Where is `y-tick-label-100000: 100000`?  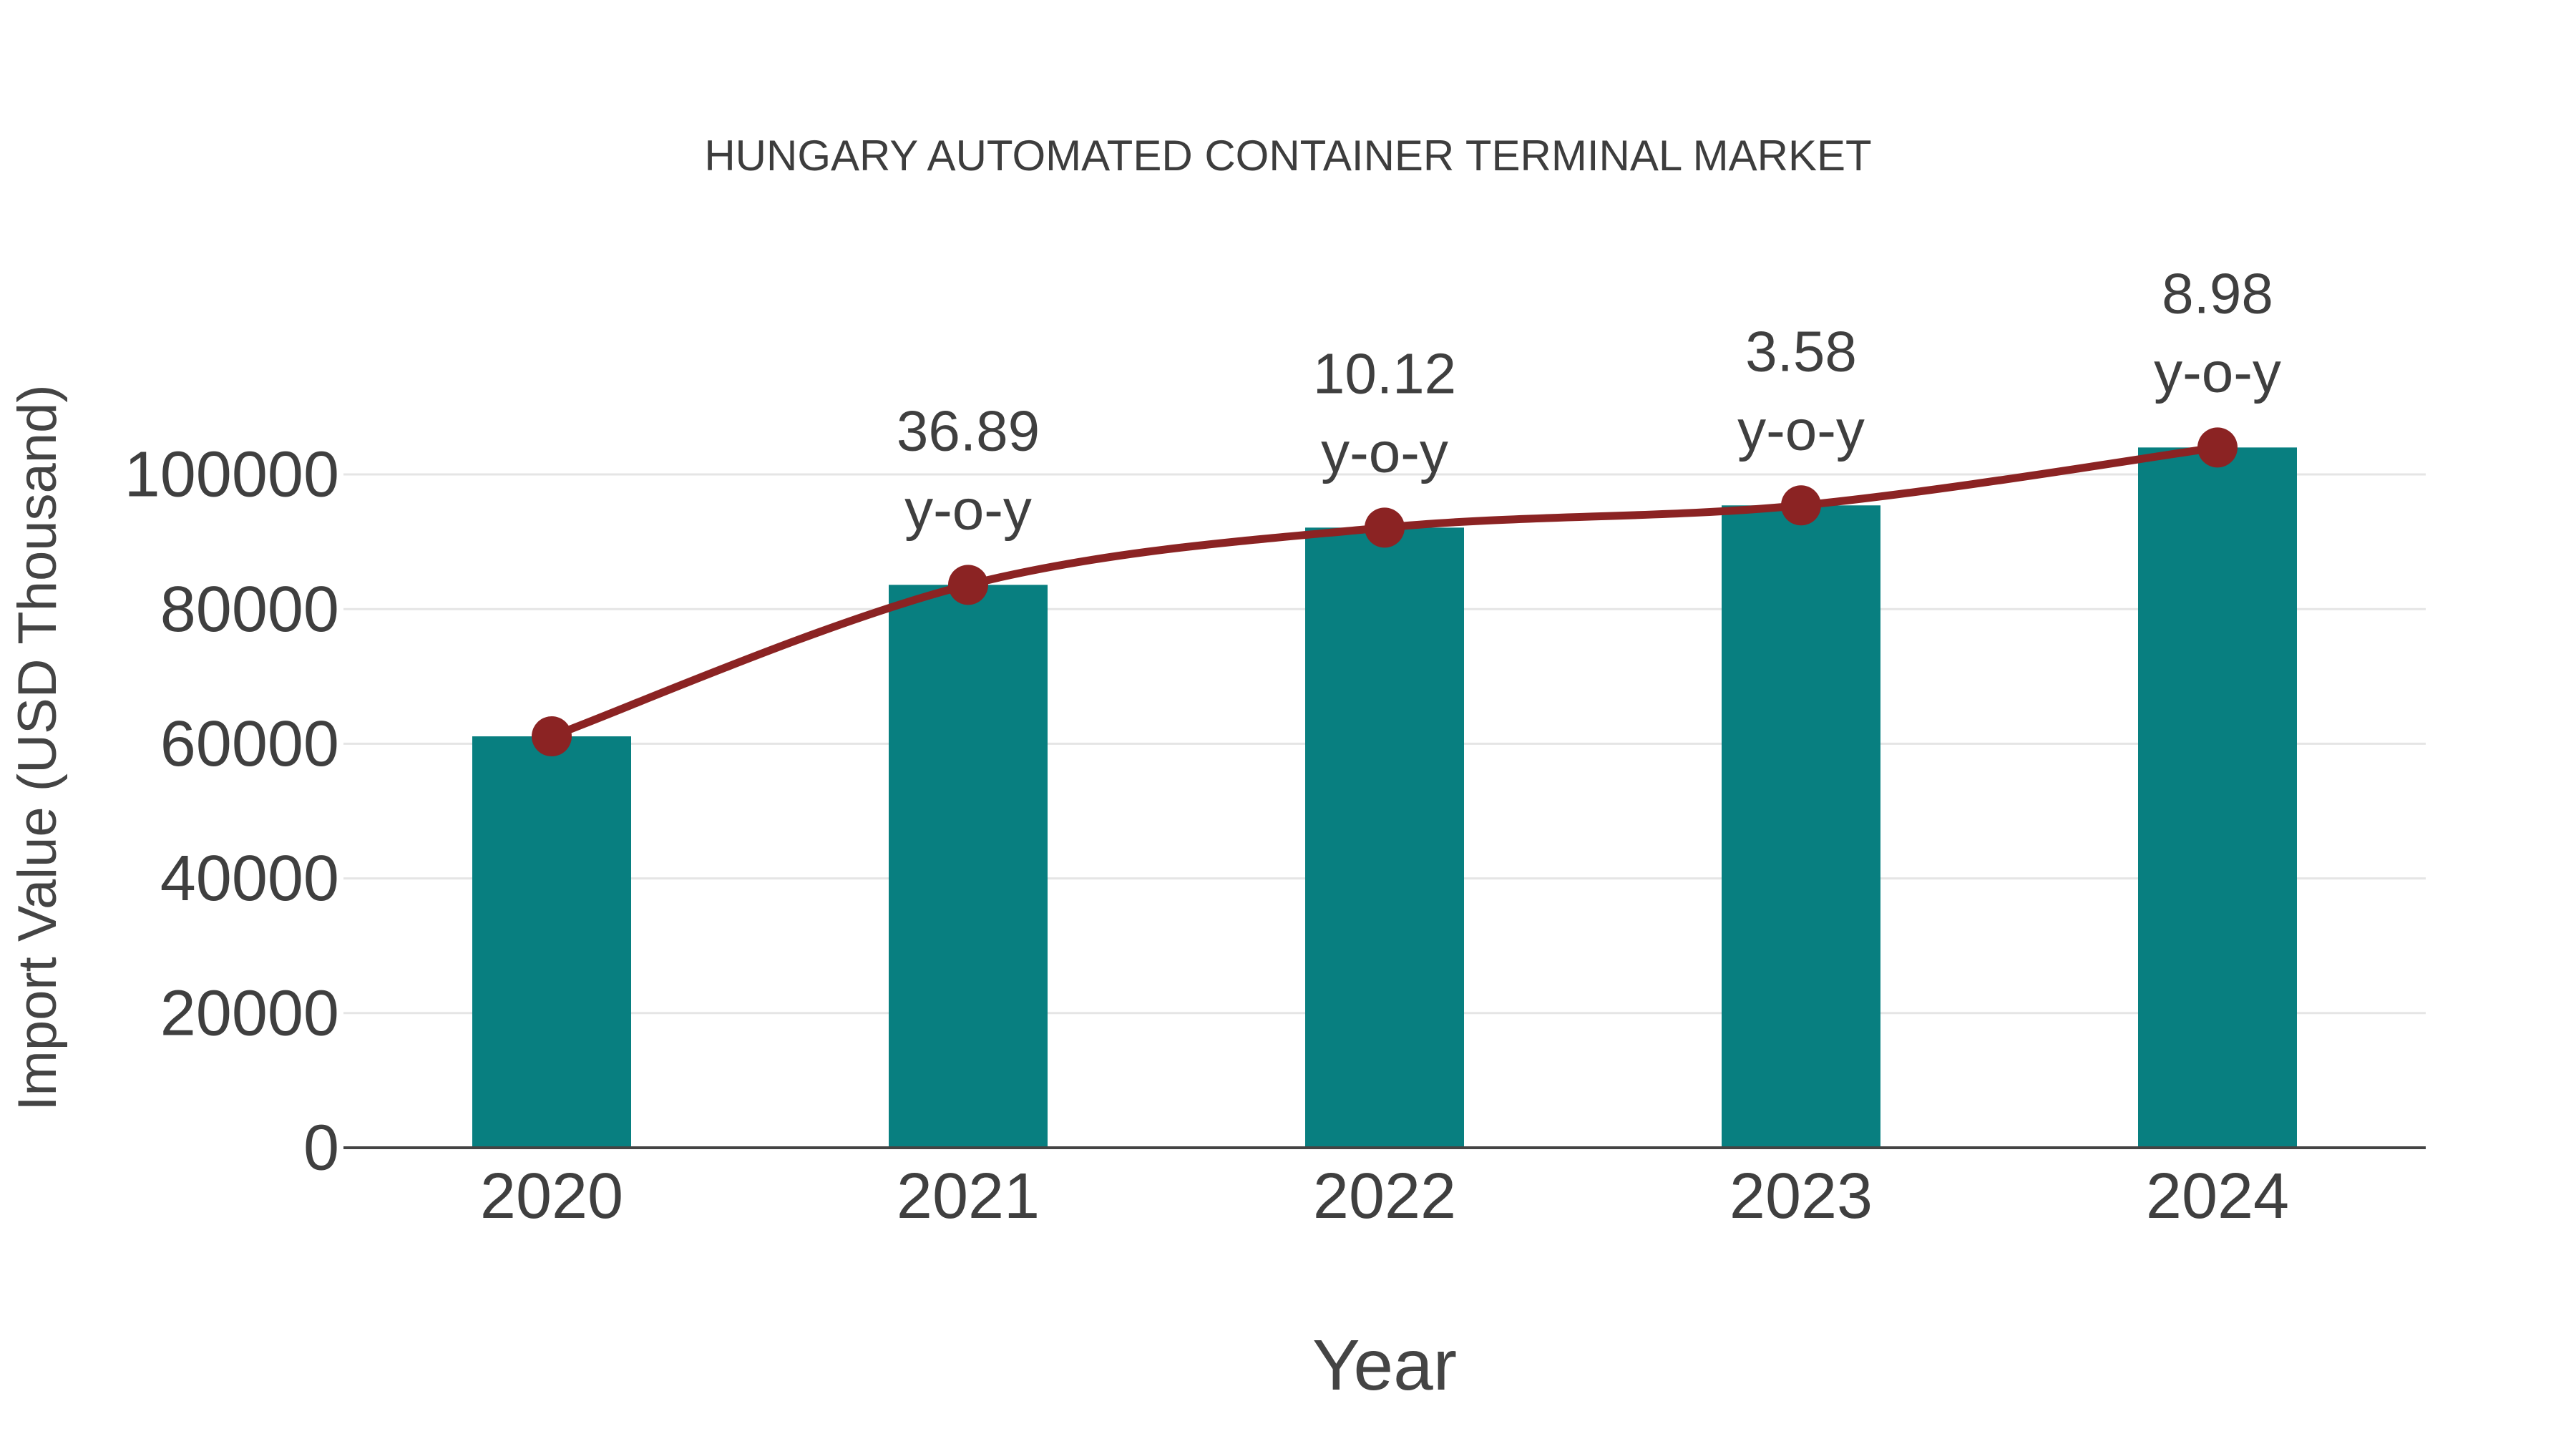 y-tick-label-100000: 100000 is located at coordinates (232, 475).